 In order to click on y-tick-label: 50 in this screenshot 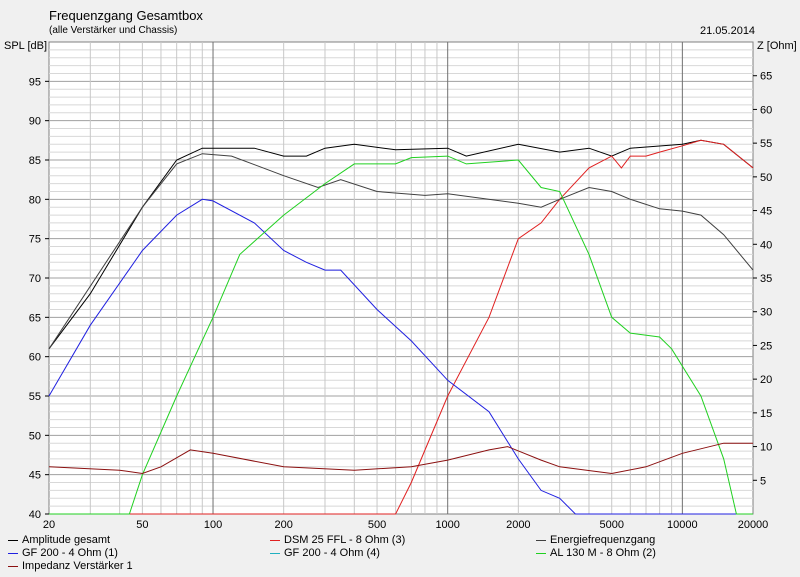, I will do `click(35, 436)`.